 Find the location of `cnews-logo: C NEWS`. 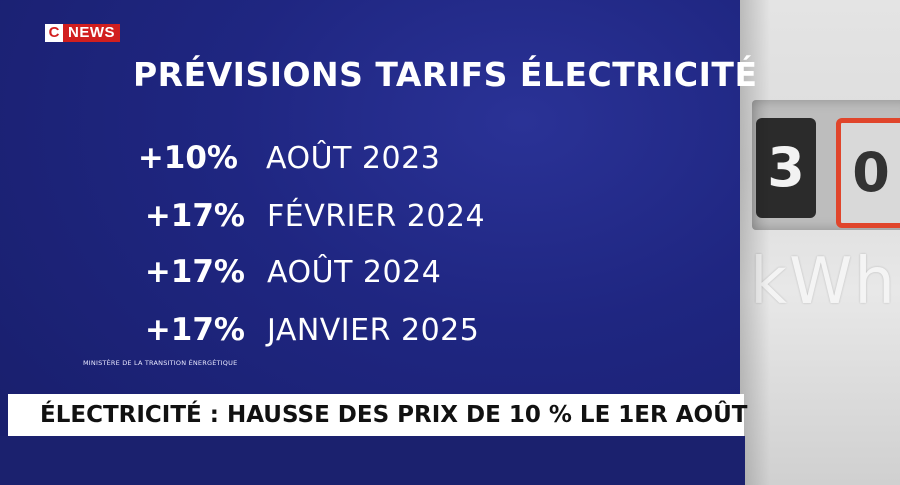

cnews-logo: C NEWS is located at coordinates (82, 33).